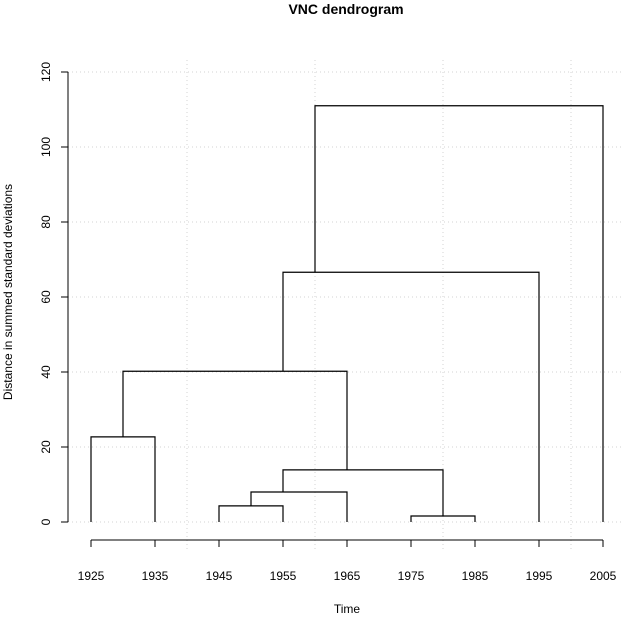  Describe the element at coordinates (46, 72) in the screenshot. I see `y-tick-label: 120` at that location.